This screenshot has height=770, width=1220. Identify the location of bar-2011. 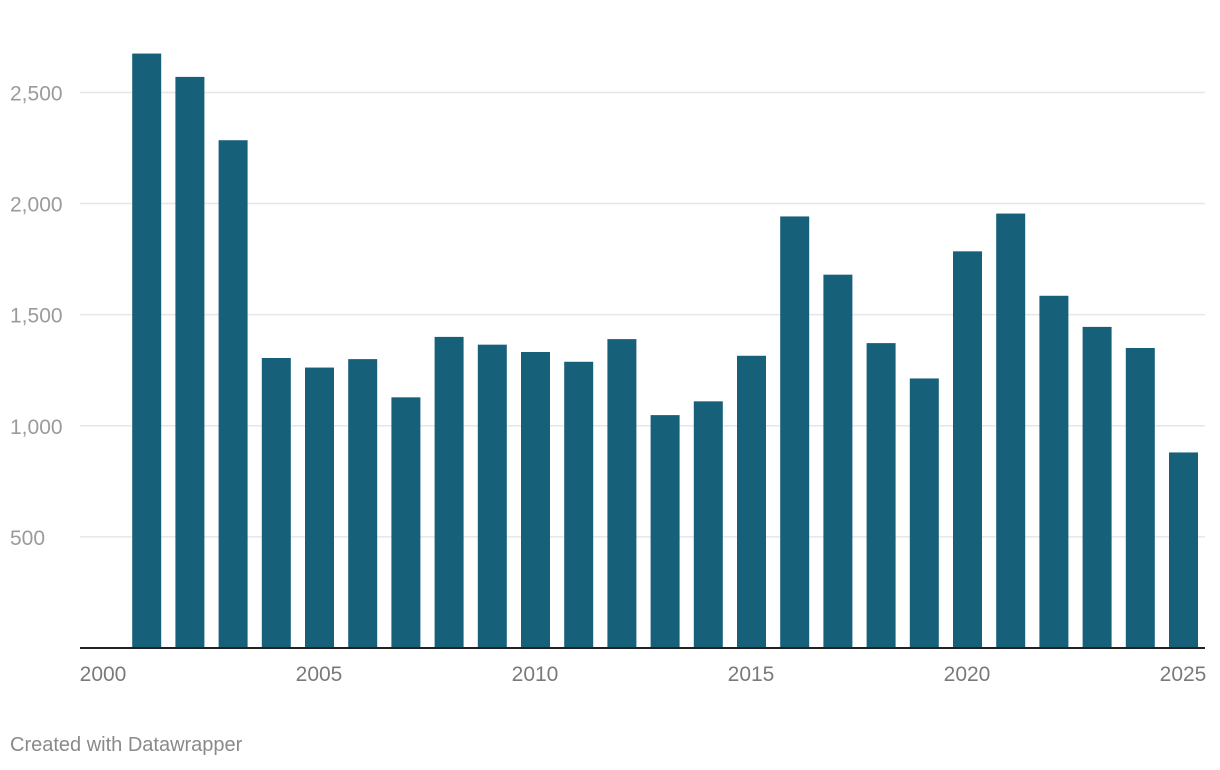
(579, 504).